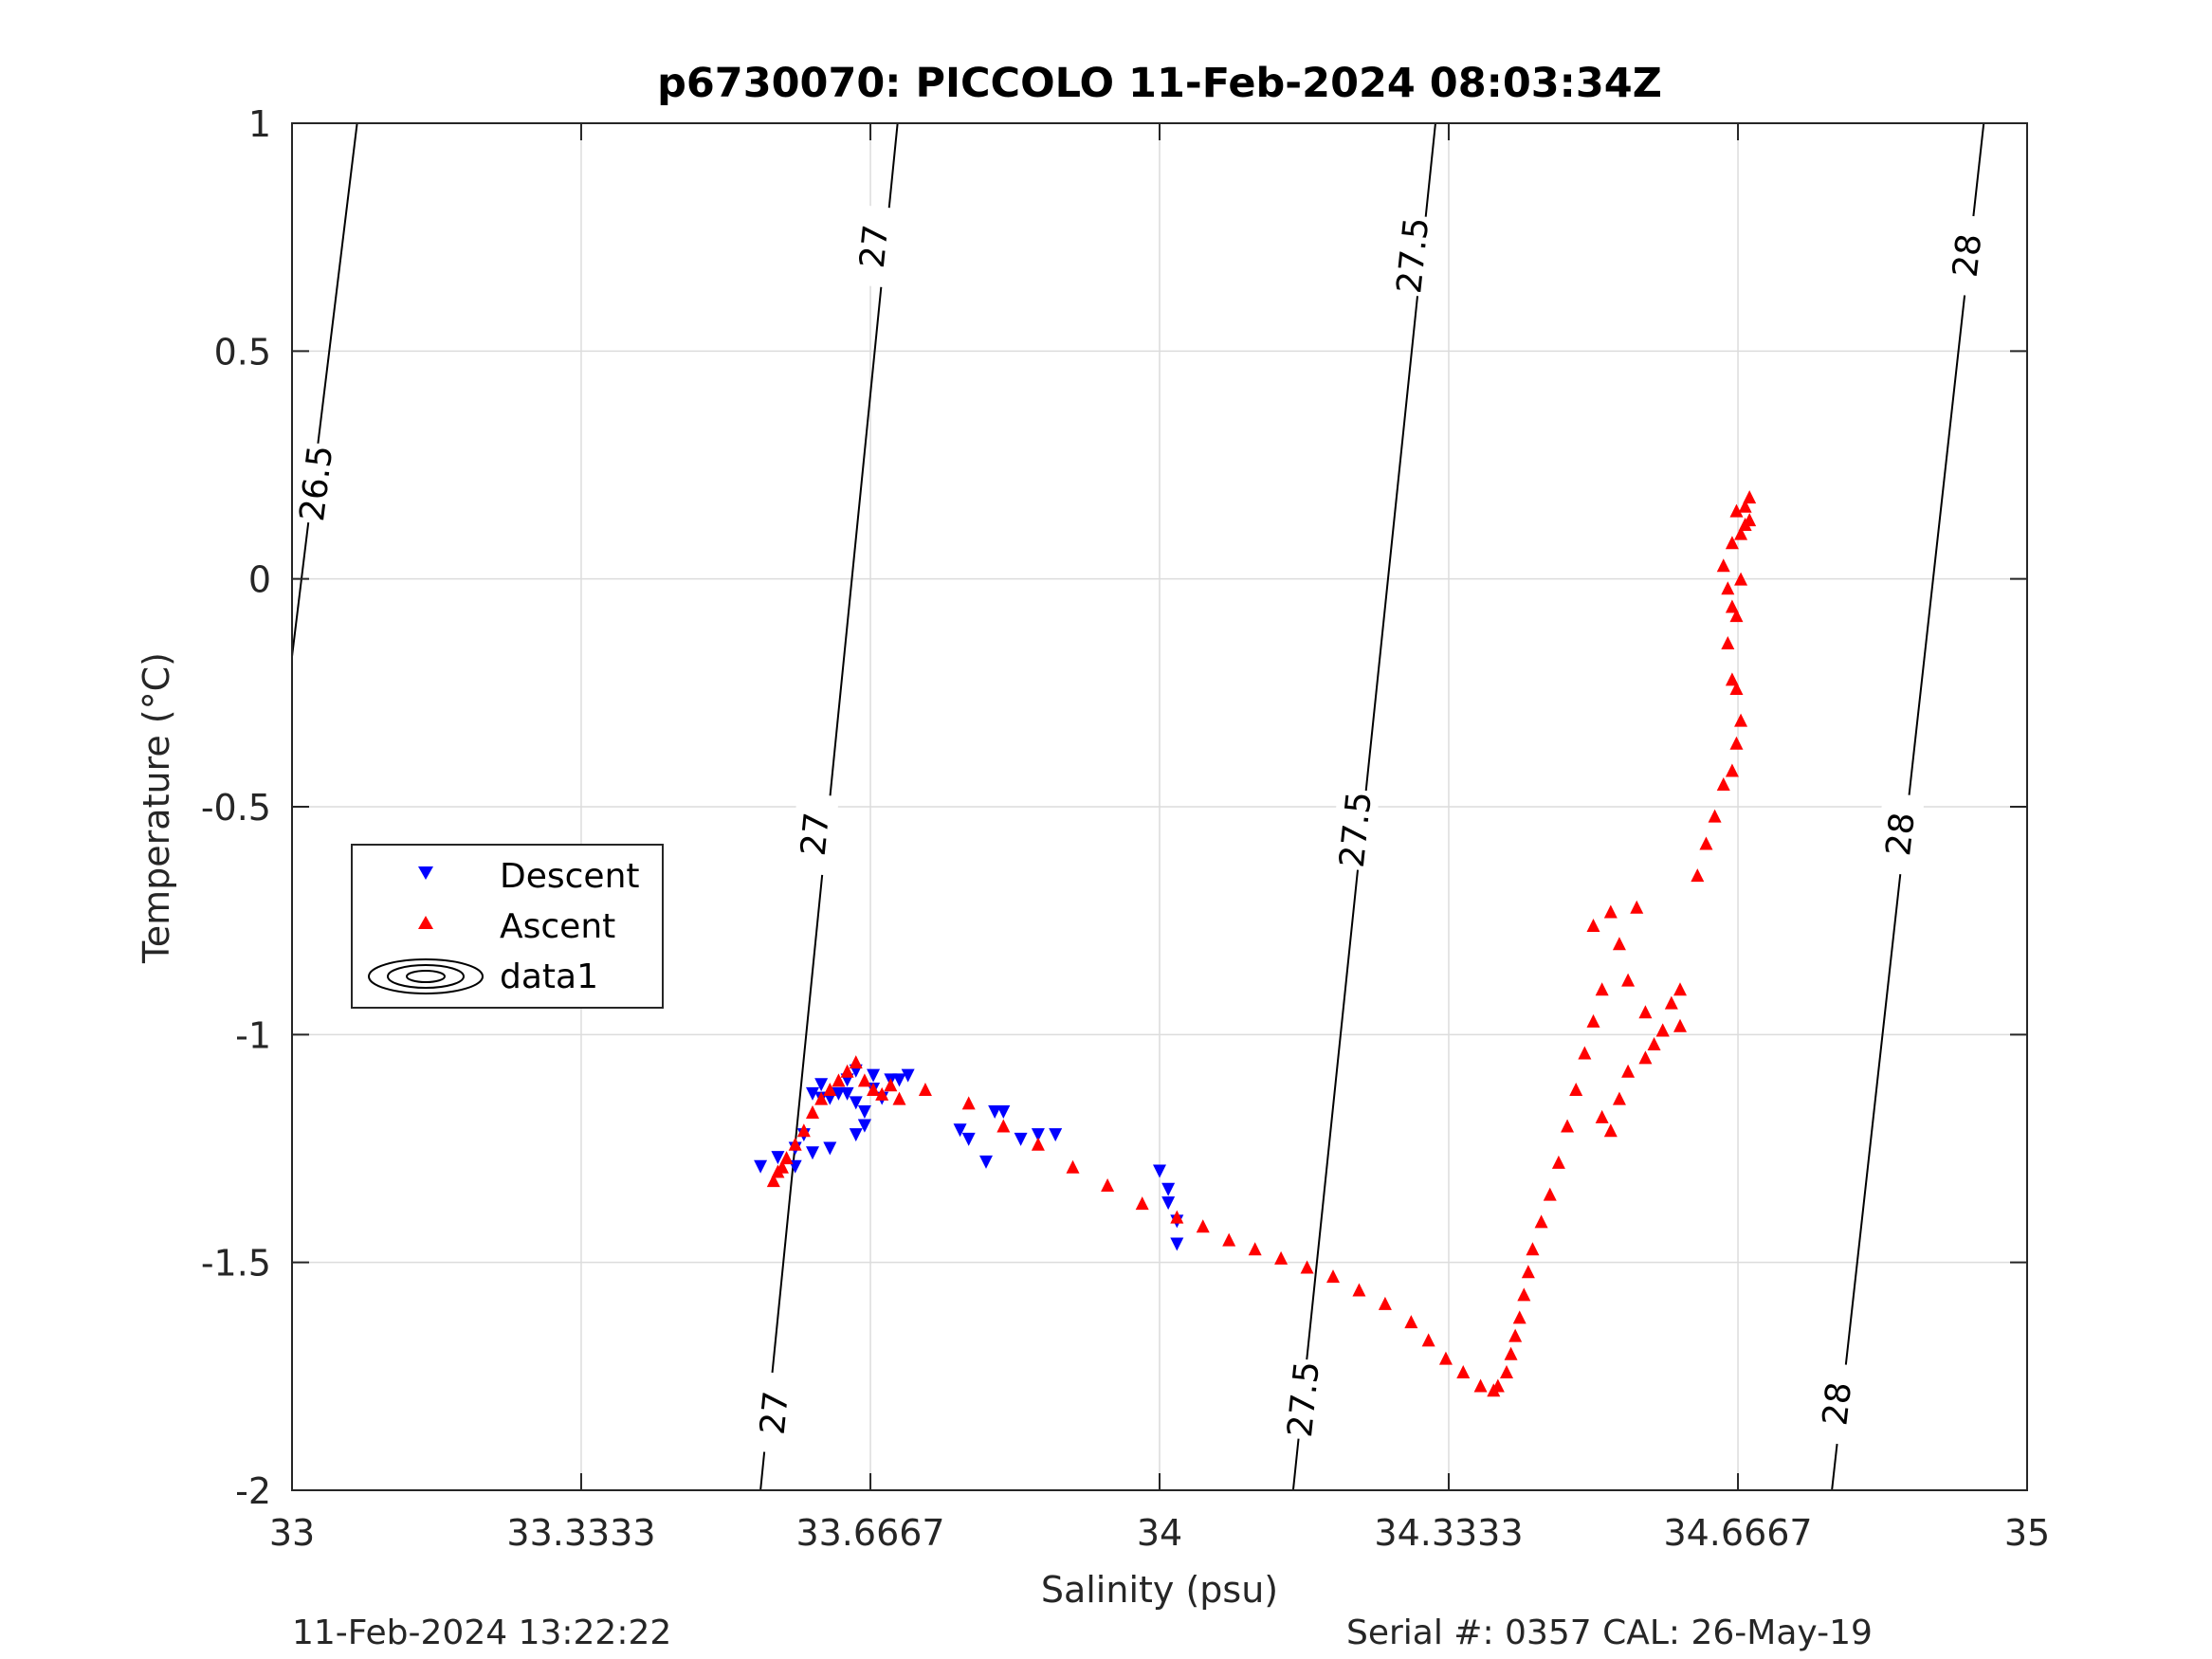 The width and height of the screenshot is (2212, 1659). What do you see at coordinates (292, 1533) in the screenshot?
I see `x-tick-label: 33` at bounding box center [292, 1533].